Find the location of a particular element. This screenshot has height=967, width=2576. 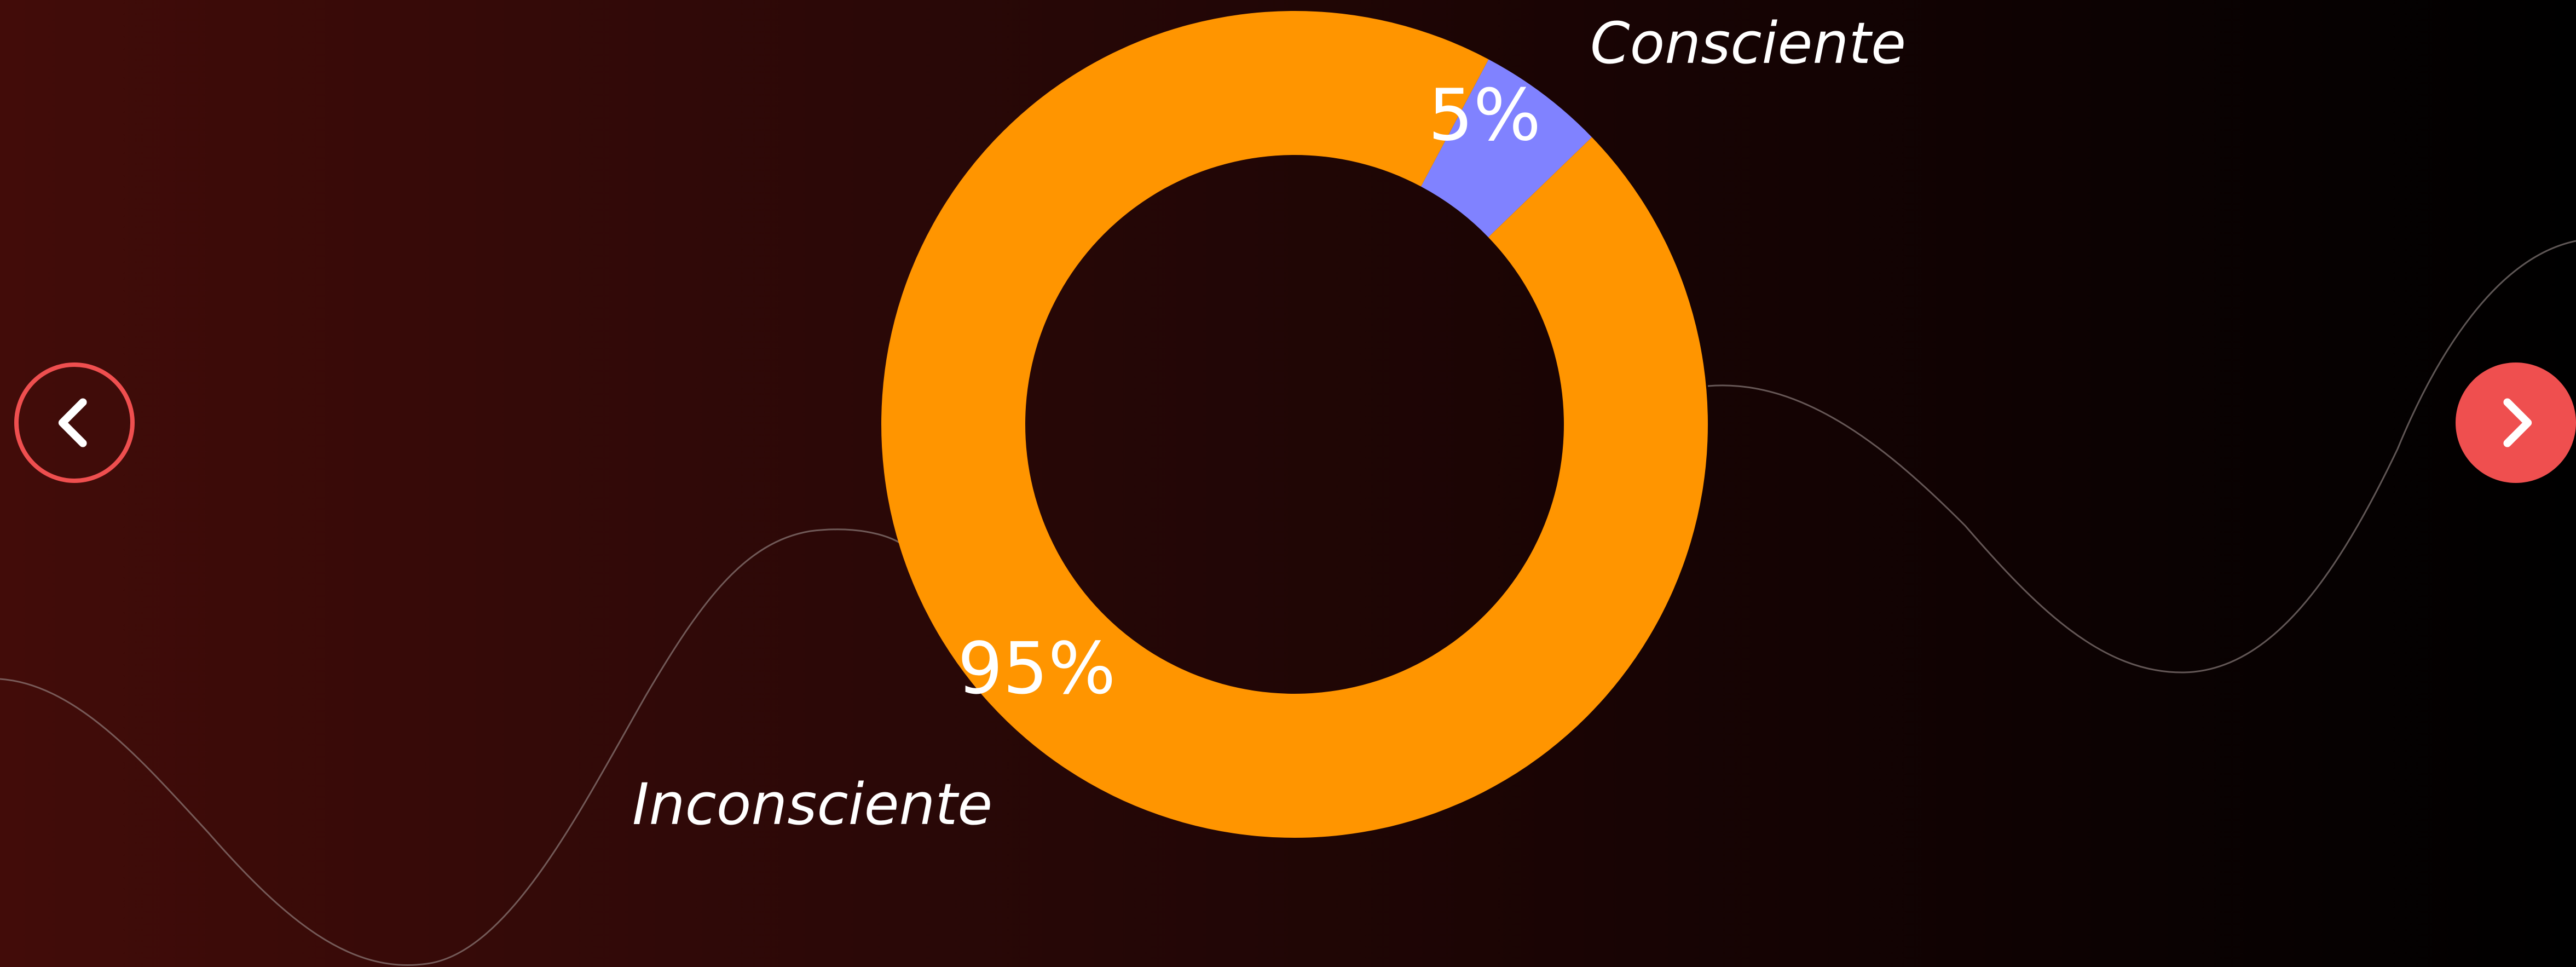

category-label-inconsciente: Inconsciente is located at coordinates (812, 804).